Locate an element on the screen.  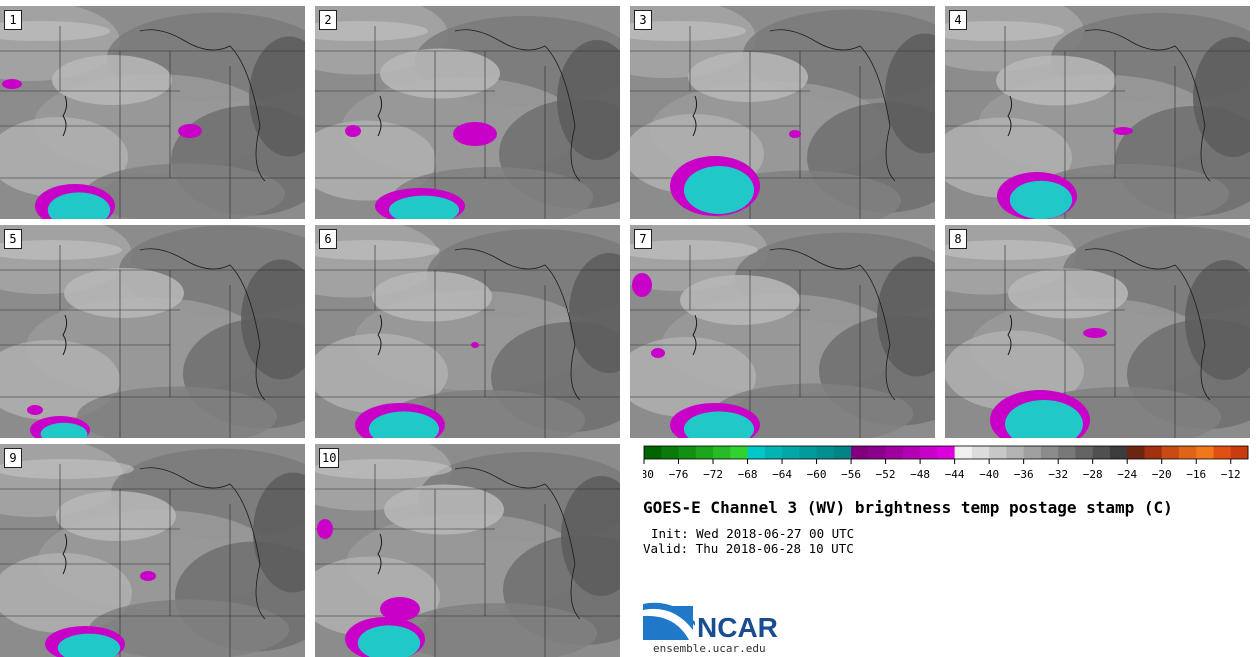
colorbar-tick-label: −56 is located at coordinates (851, 474).